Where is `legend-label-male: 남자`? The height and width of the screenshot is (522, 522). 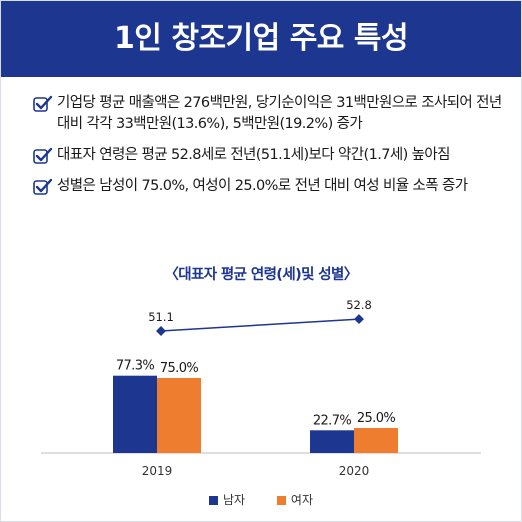
legend-label-male: 남자 is located at coordinates (234, 500).